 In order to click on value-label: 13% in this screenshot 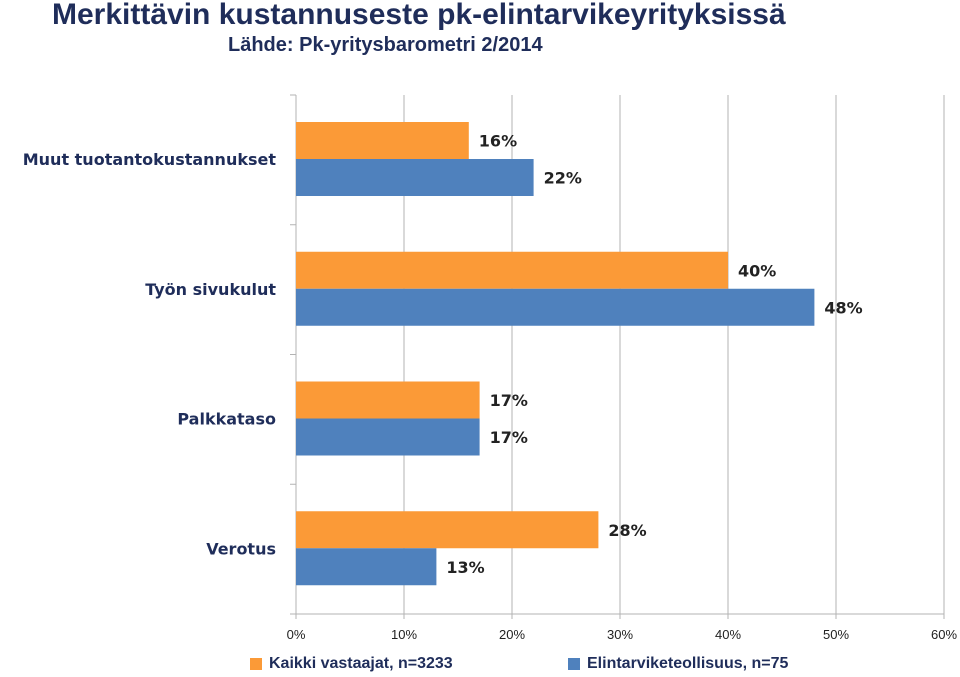, I will do `click(465, 567)`.